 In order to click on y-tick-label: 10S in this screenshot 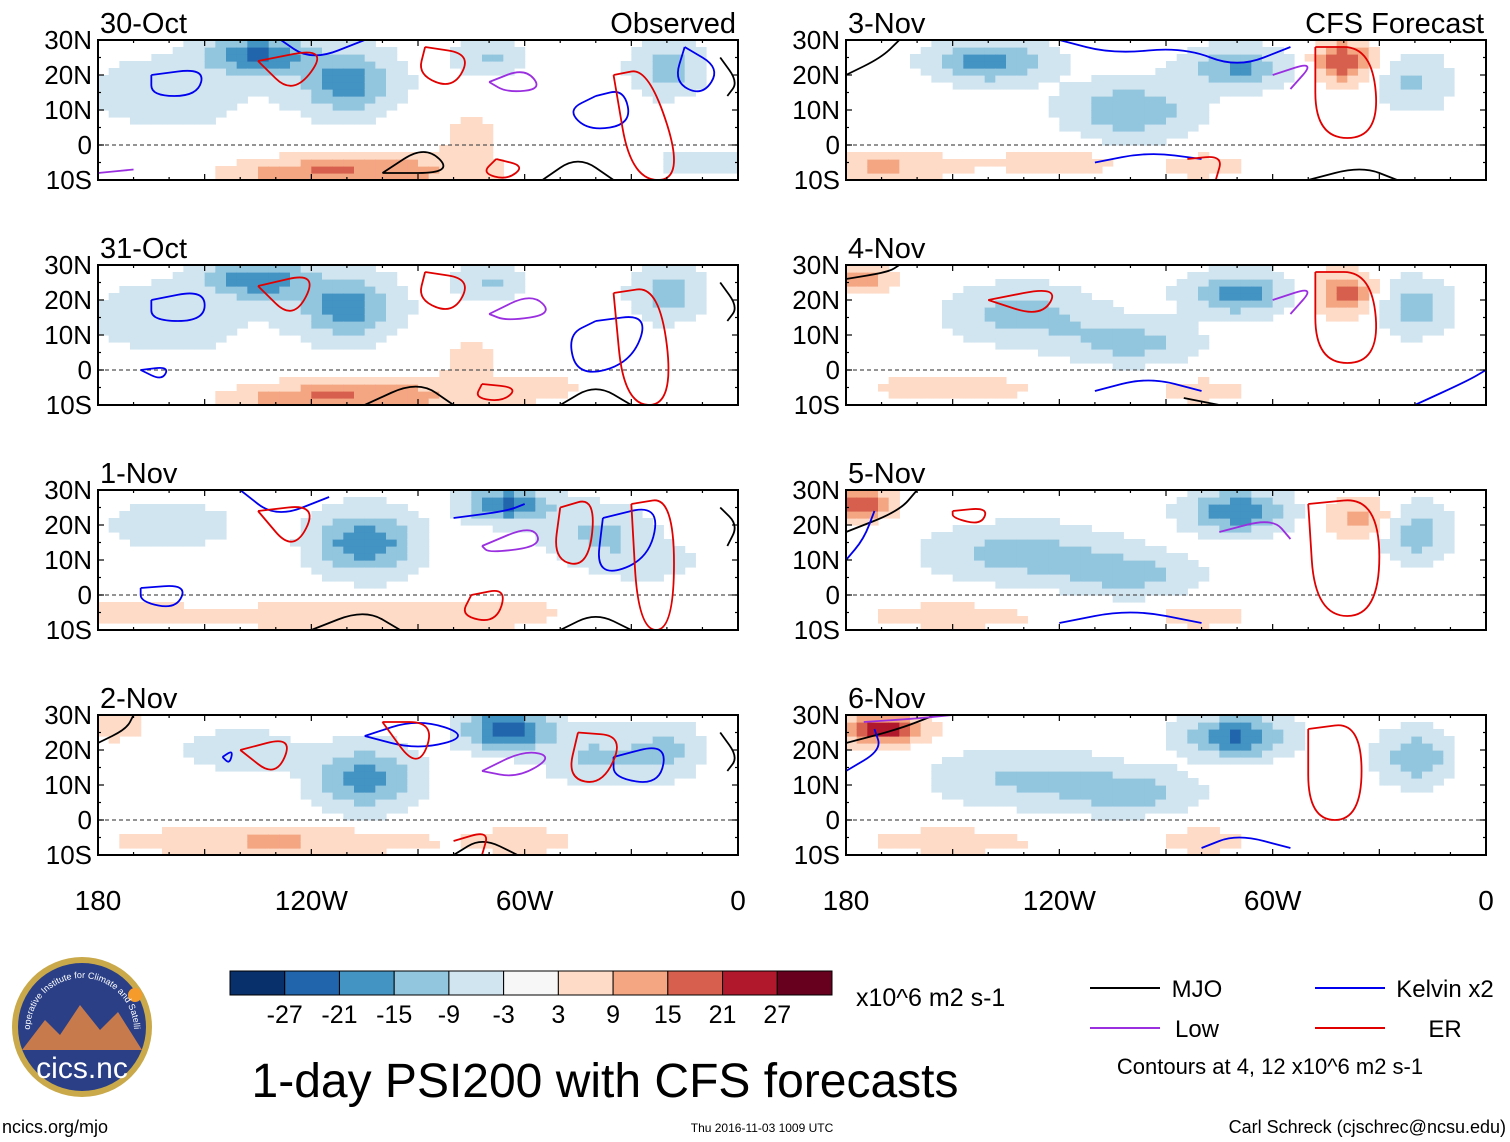, I will do `click(69, 855)`.